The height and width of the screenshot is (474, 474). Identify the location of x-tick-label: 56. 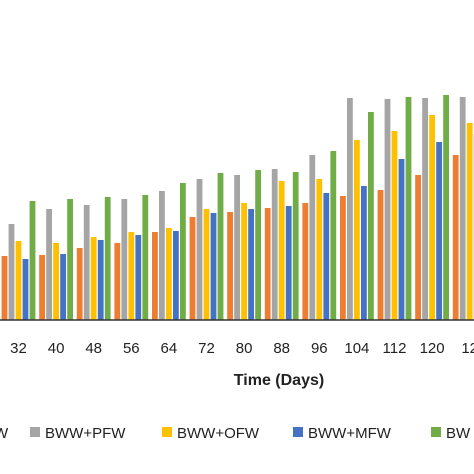
(131, 348).